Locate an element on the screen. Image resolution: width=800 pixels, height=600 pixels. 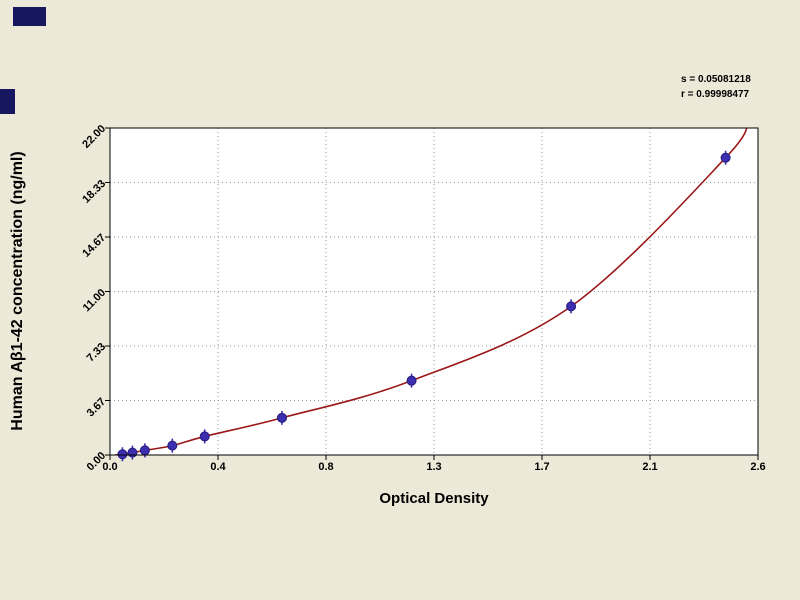
x-tick-label: 0.8 is located at coordinates (326, 467).